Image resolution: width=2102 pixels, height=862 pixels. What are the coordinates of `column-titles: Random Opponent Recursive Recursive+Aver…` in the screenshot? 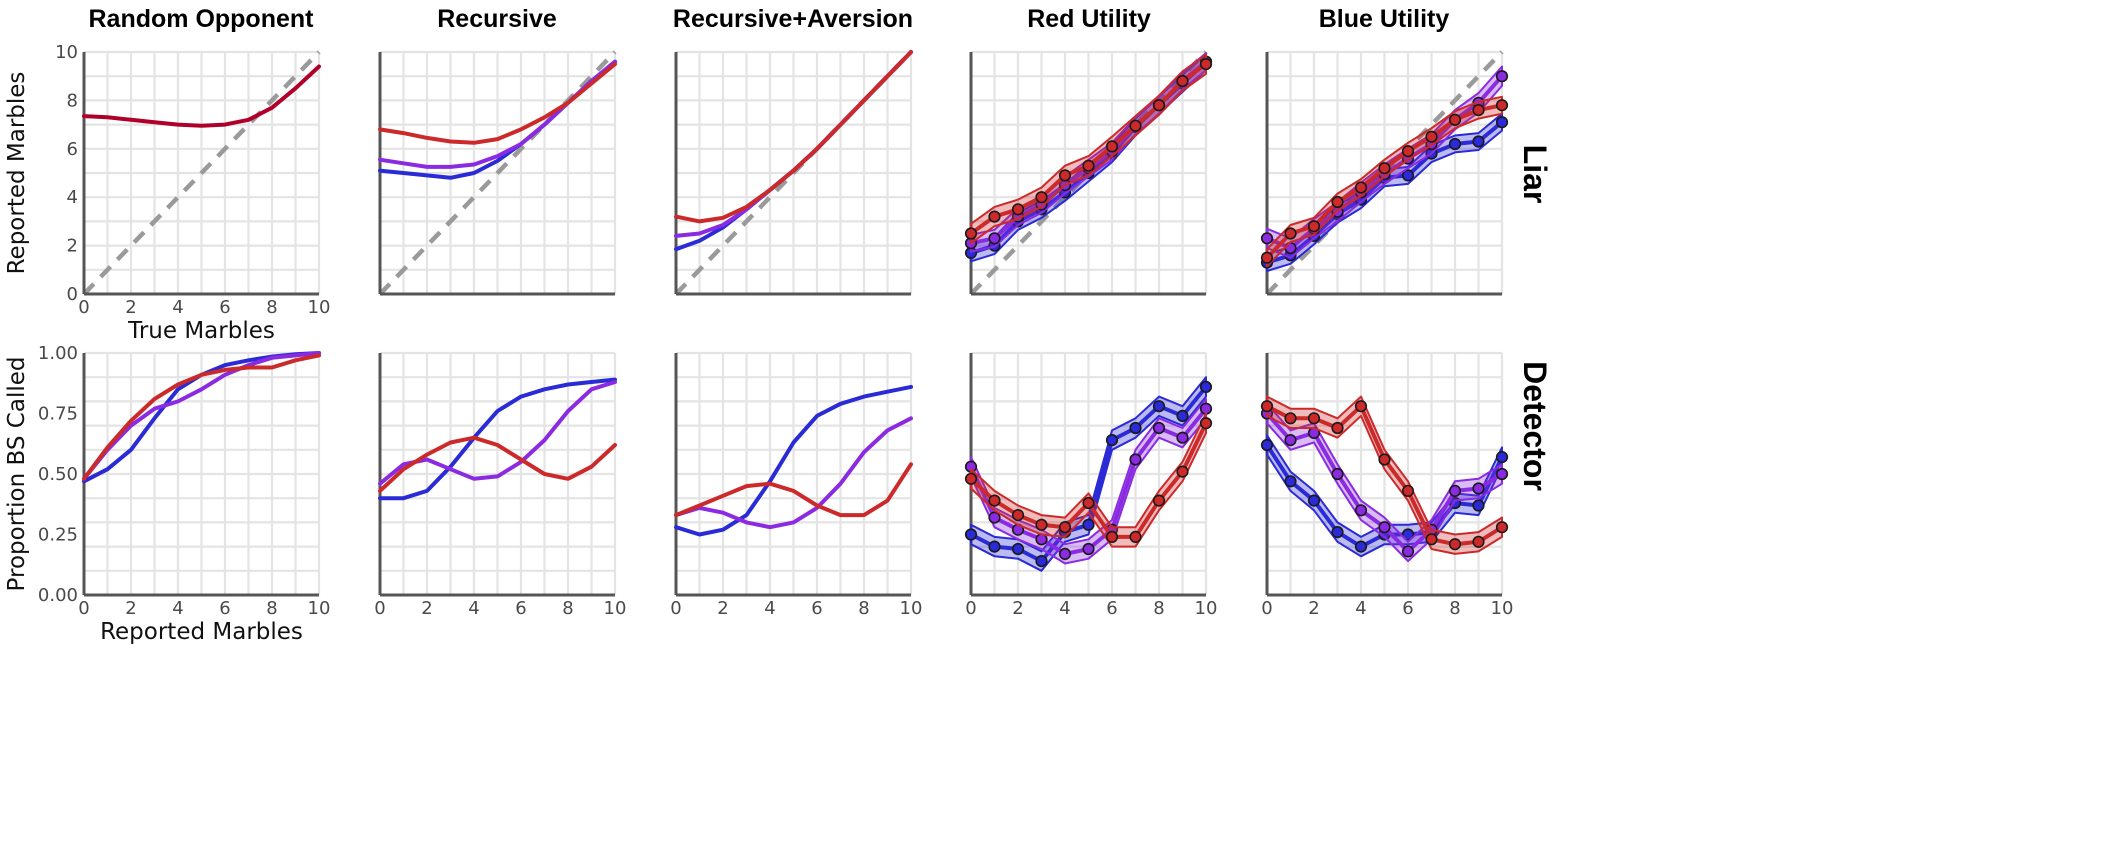 It's located at (769, 19).